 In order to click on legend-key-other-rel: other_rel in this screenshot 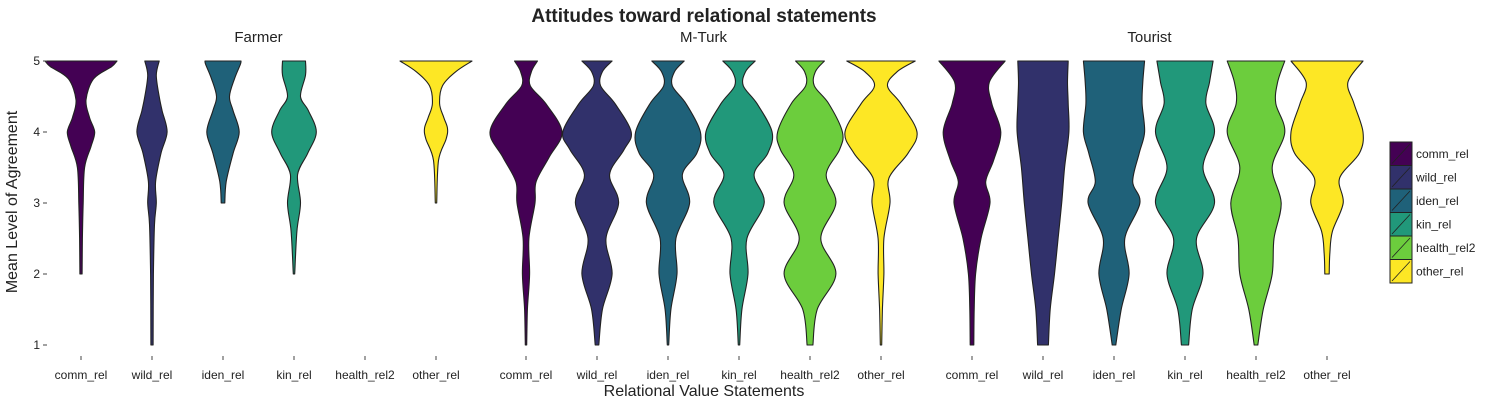, I will do `click(1426, 271)`.